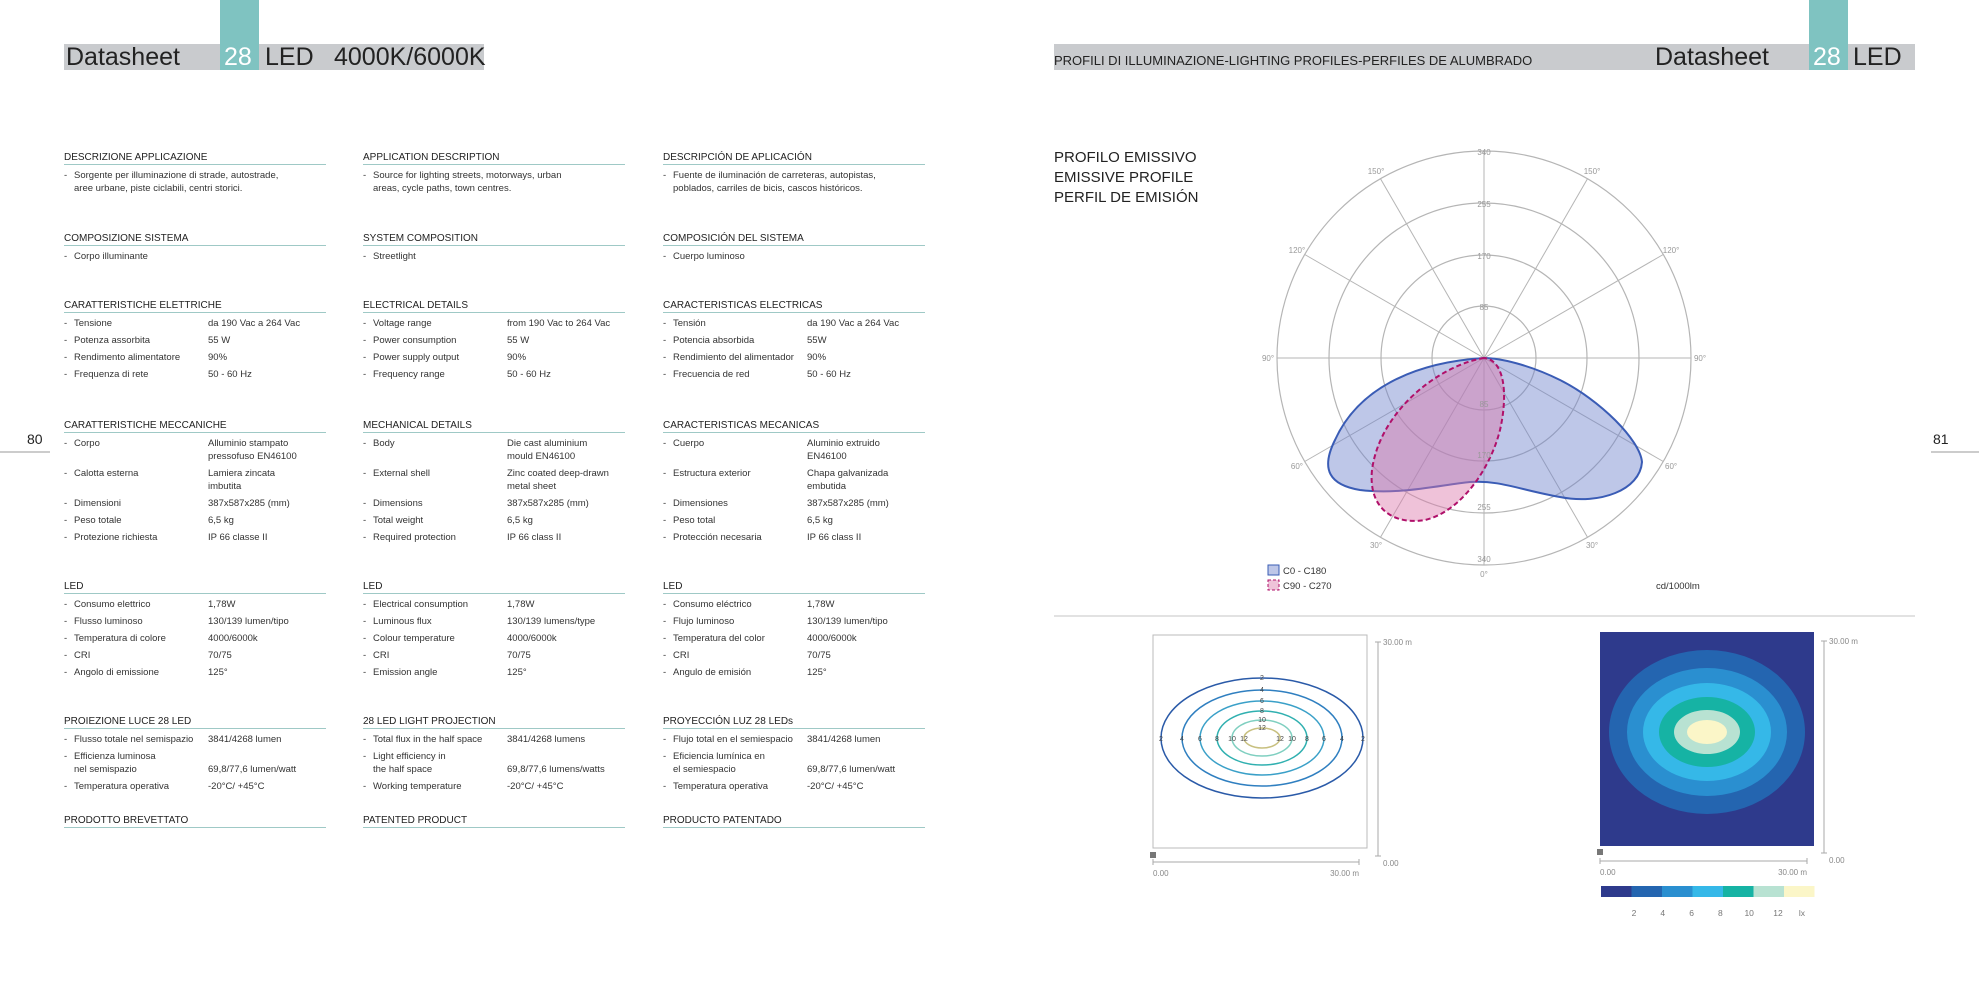  Describe the element at coordinates (195, 604) in the screenshot. I see `spec-item: Consumo elettrico 1,78W` at that location.